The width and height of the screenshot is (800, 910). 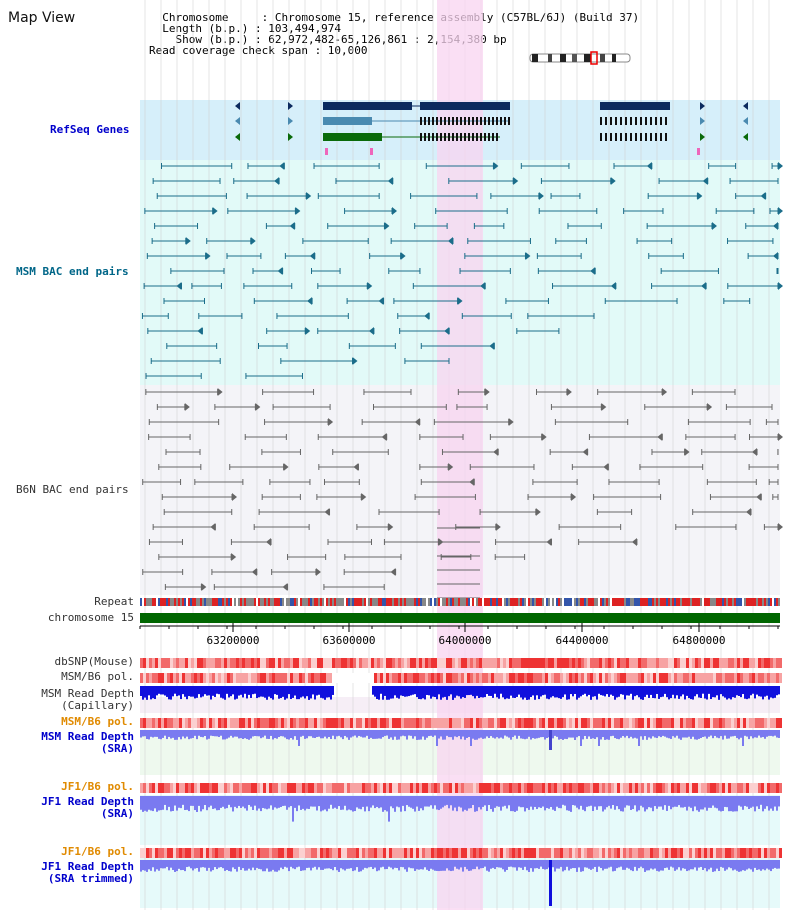 I want to click on jf1-pol-label-1: JF1/B6 pol., so click(x=97, y=786).